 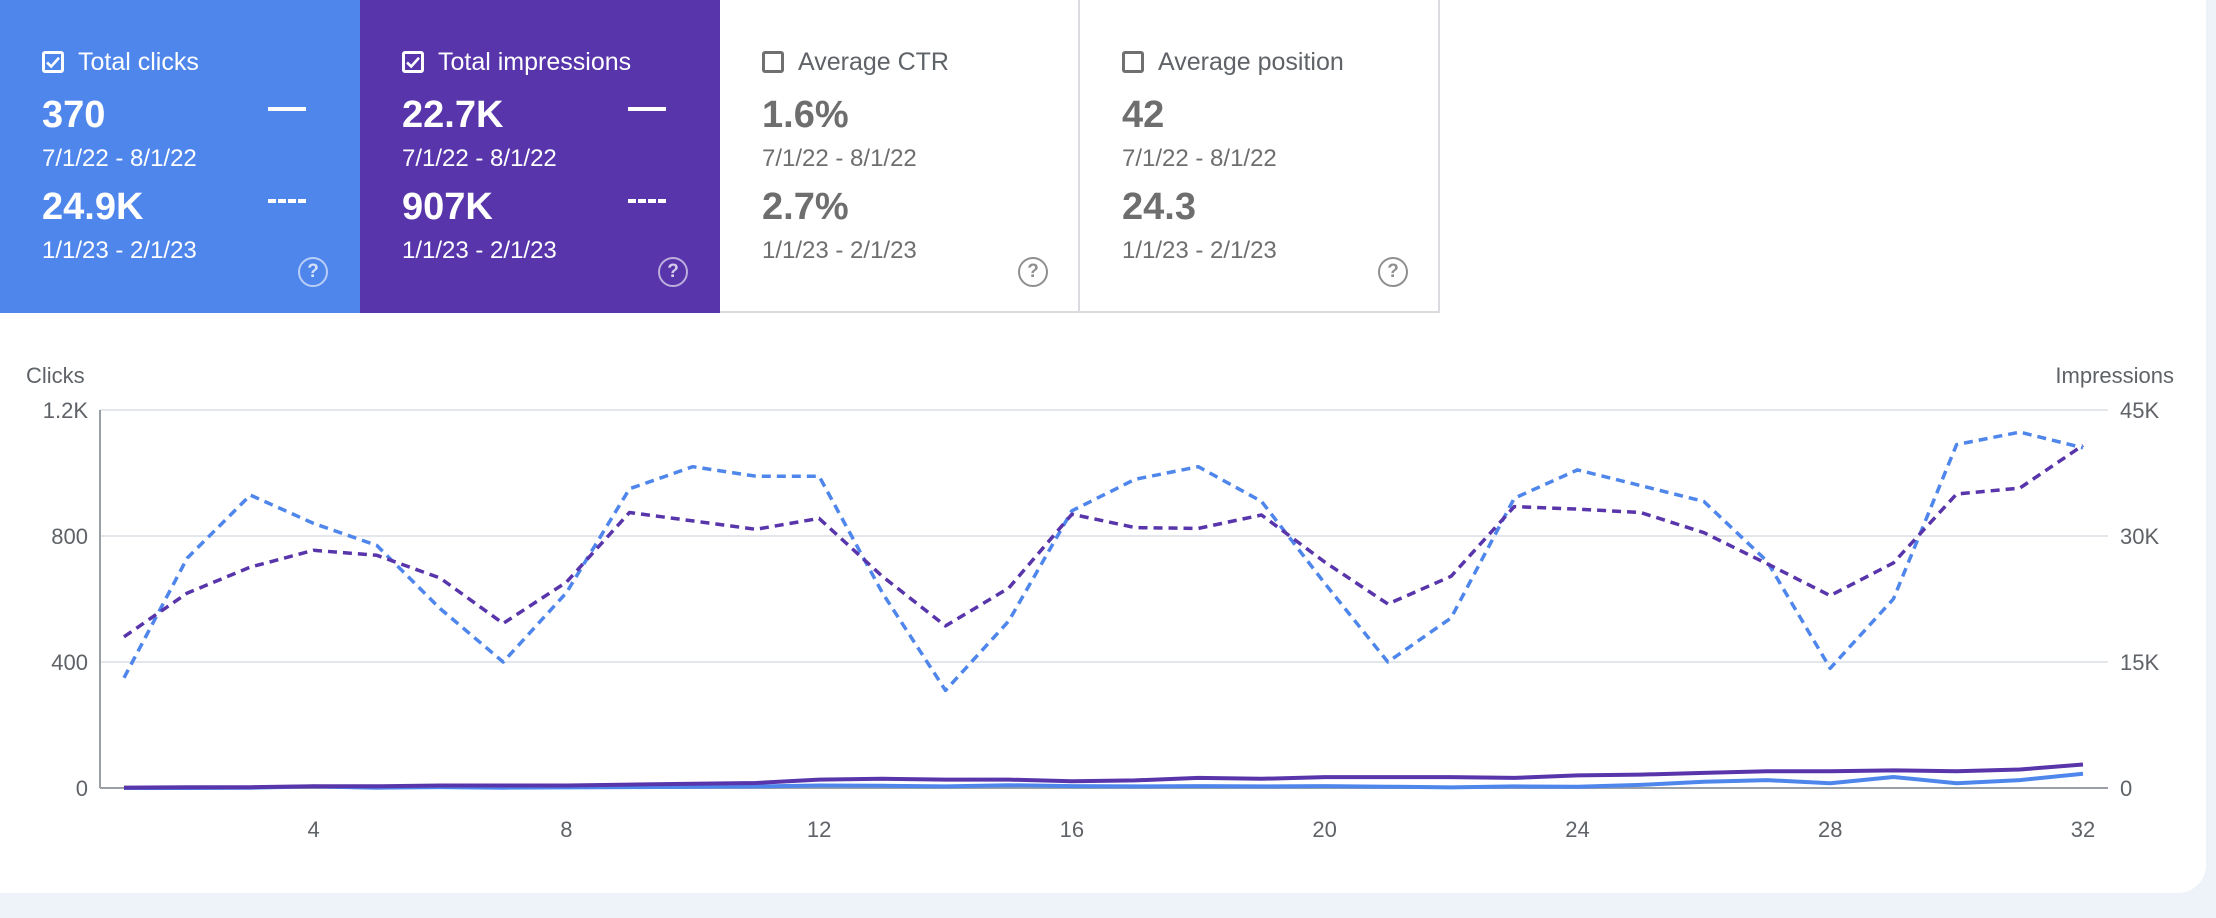 I want to click on x-tick-label: 4, so click(x=313, y=829).